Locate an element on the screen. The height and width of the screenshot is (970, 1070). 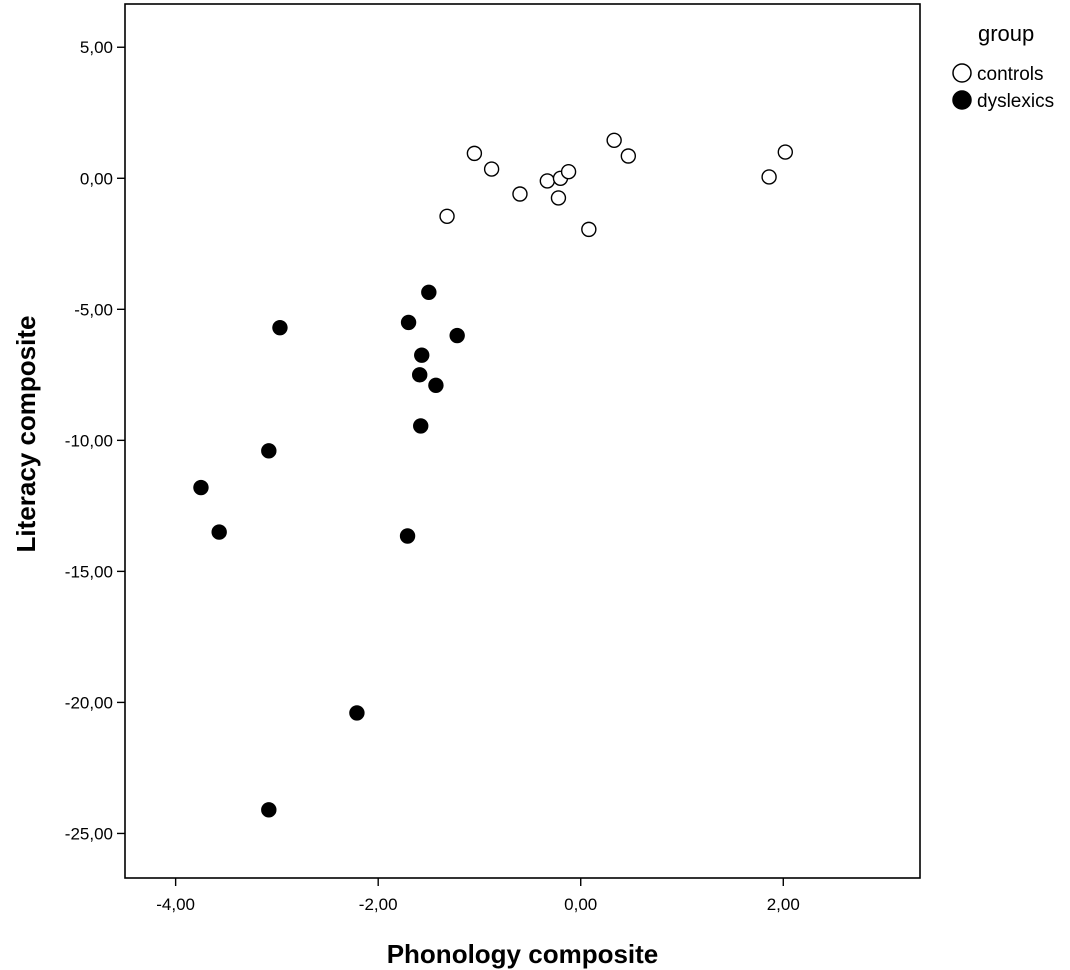
y-tick-label: -20,00 is located at coordinates (89, 702).